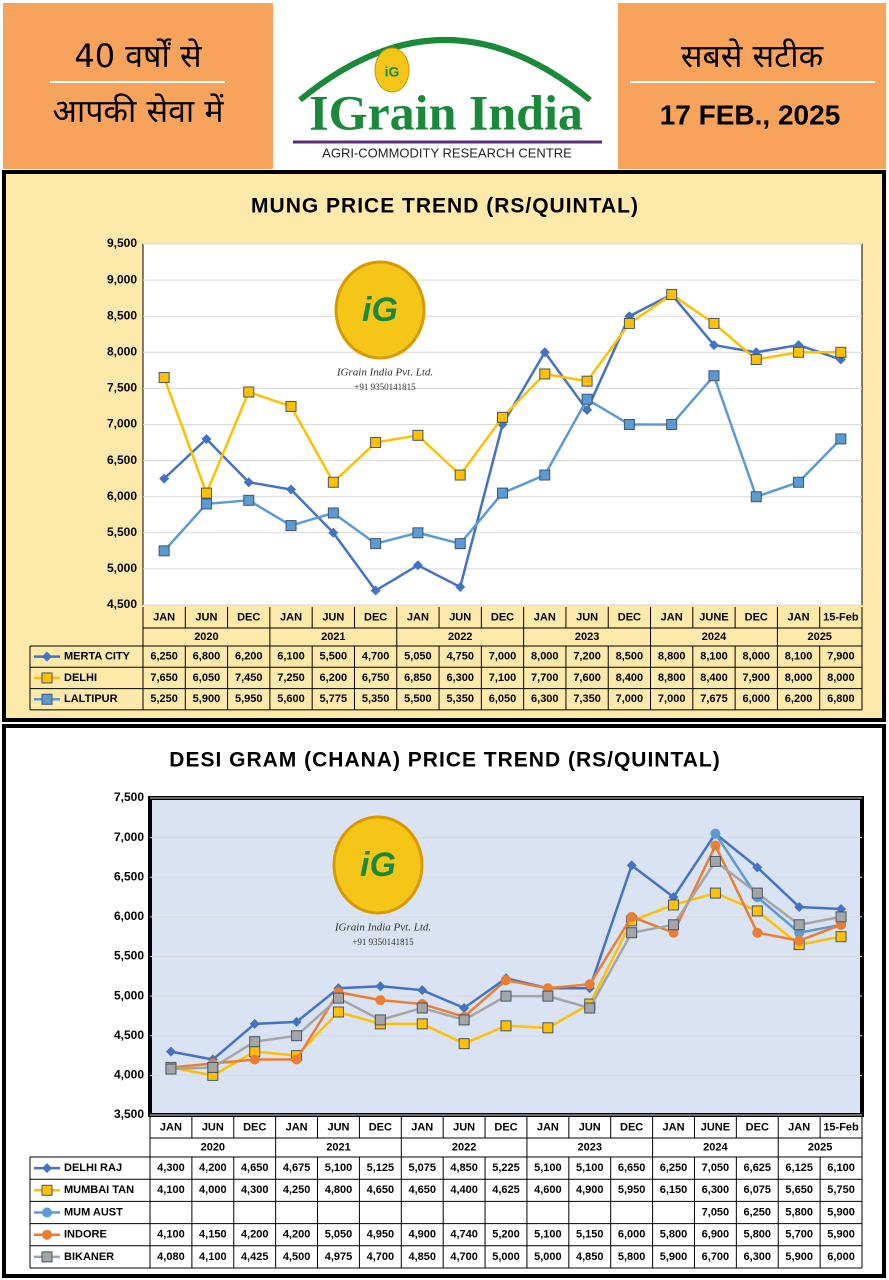 The width and height of the screenshot is (889, 1280). Describe the element at coordinates (129, 956) in the screenshot. I see `y-tick-label: 5,500` at that location.